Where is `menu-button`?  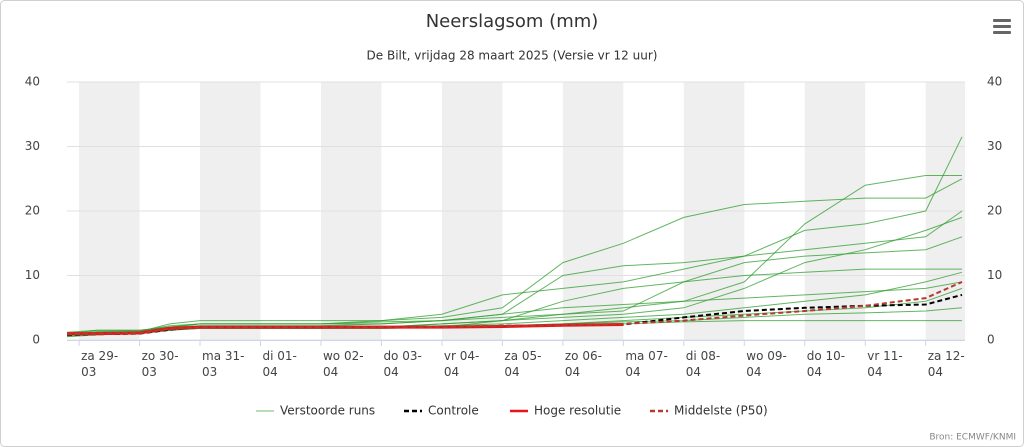 menu-button is located at coordinates (1002, 26).